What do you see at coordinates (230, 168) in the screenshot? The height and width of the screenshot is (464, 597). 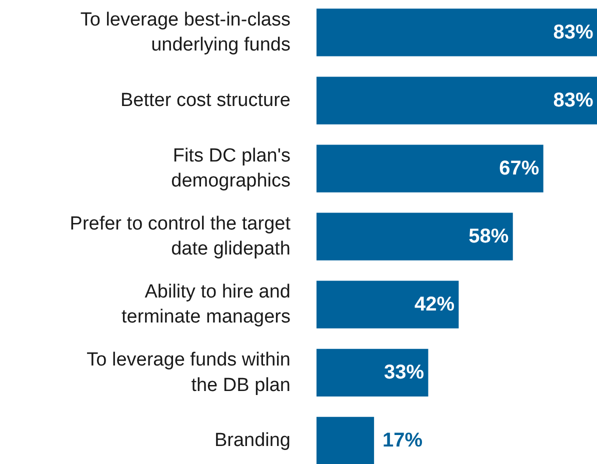 I see `y-tick-label: Fits DC plan's demographics` at bounding box center [230, 168].